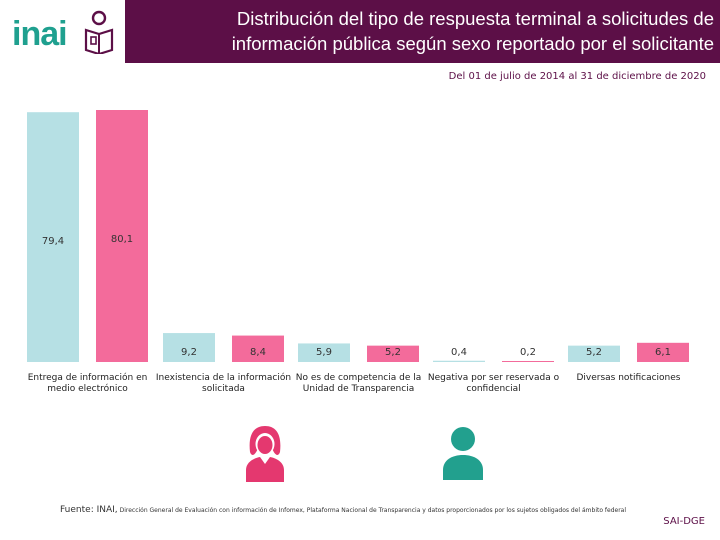  I want to click on man-icon, so click(463, 453).